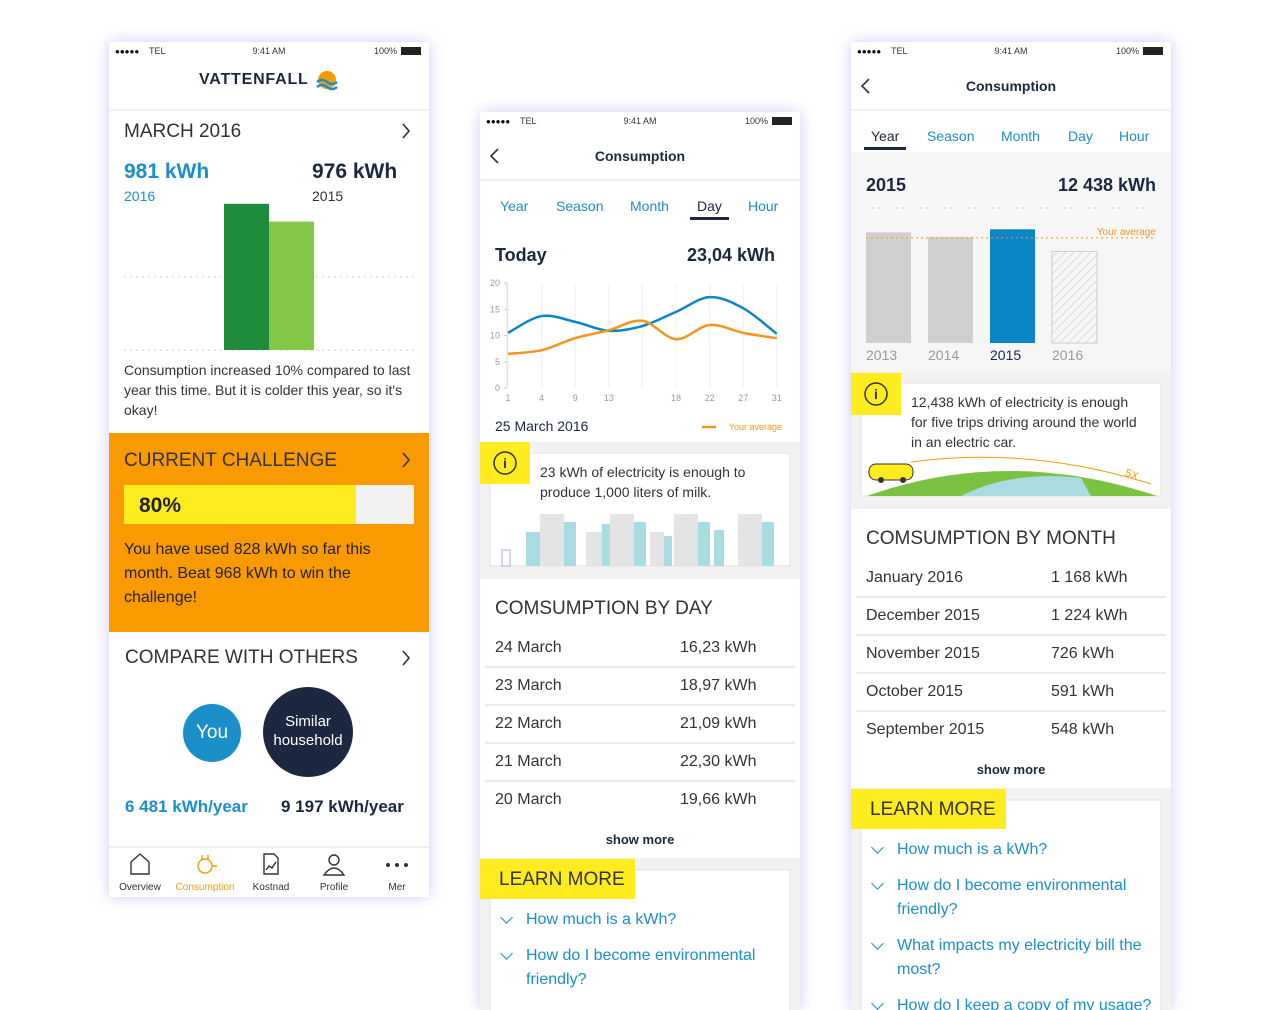  I want to click on row-value: 726 kWh, so click(1083, 653).